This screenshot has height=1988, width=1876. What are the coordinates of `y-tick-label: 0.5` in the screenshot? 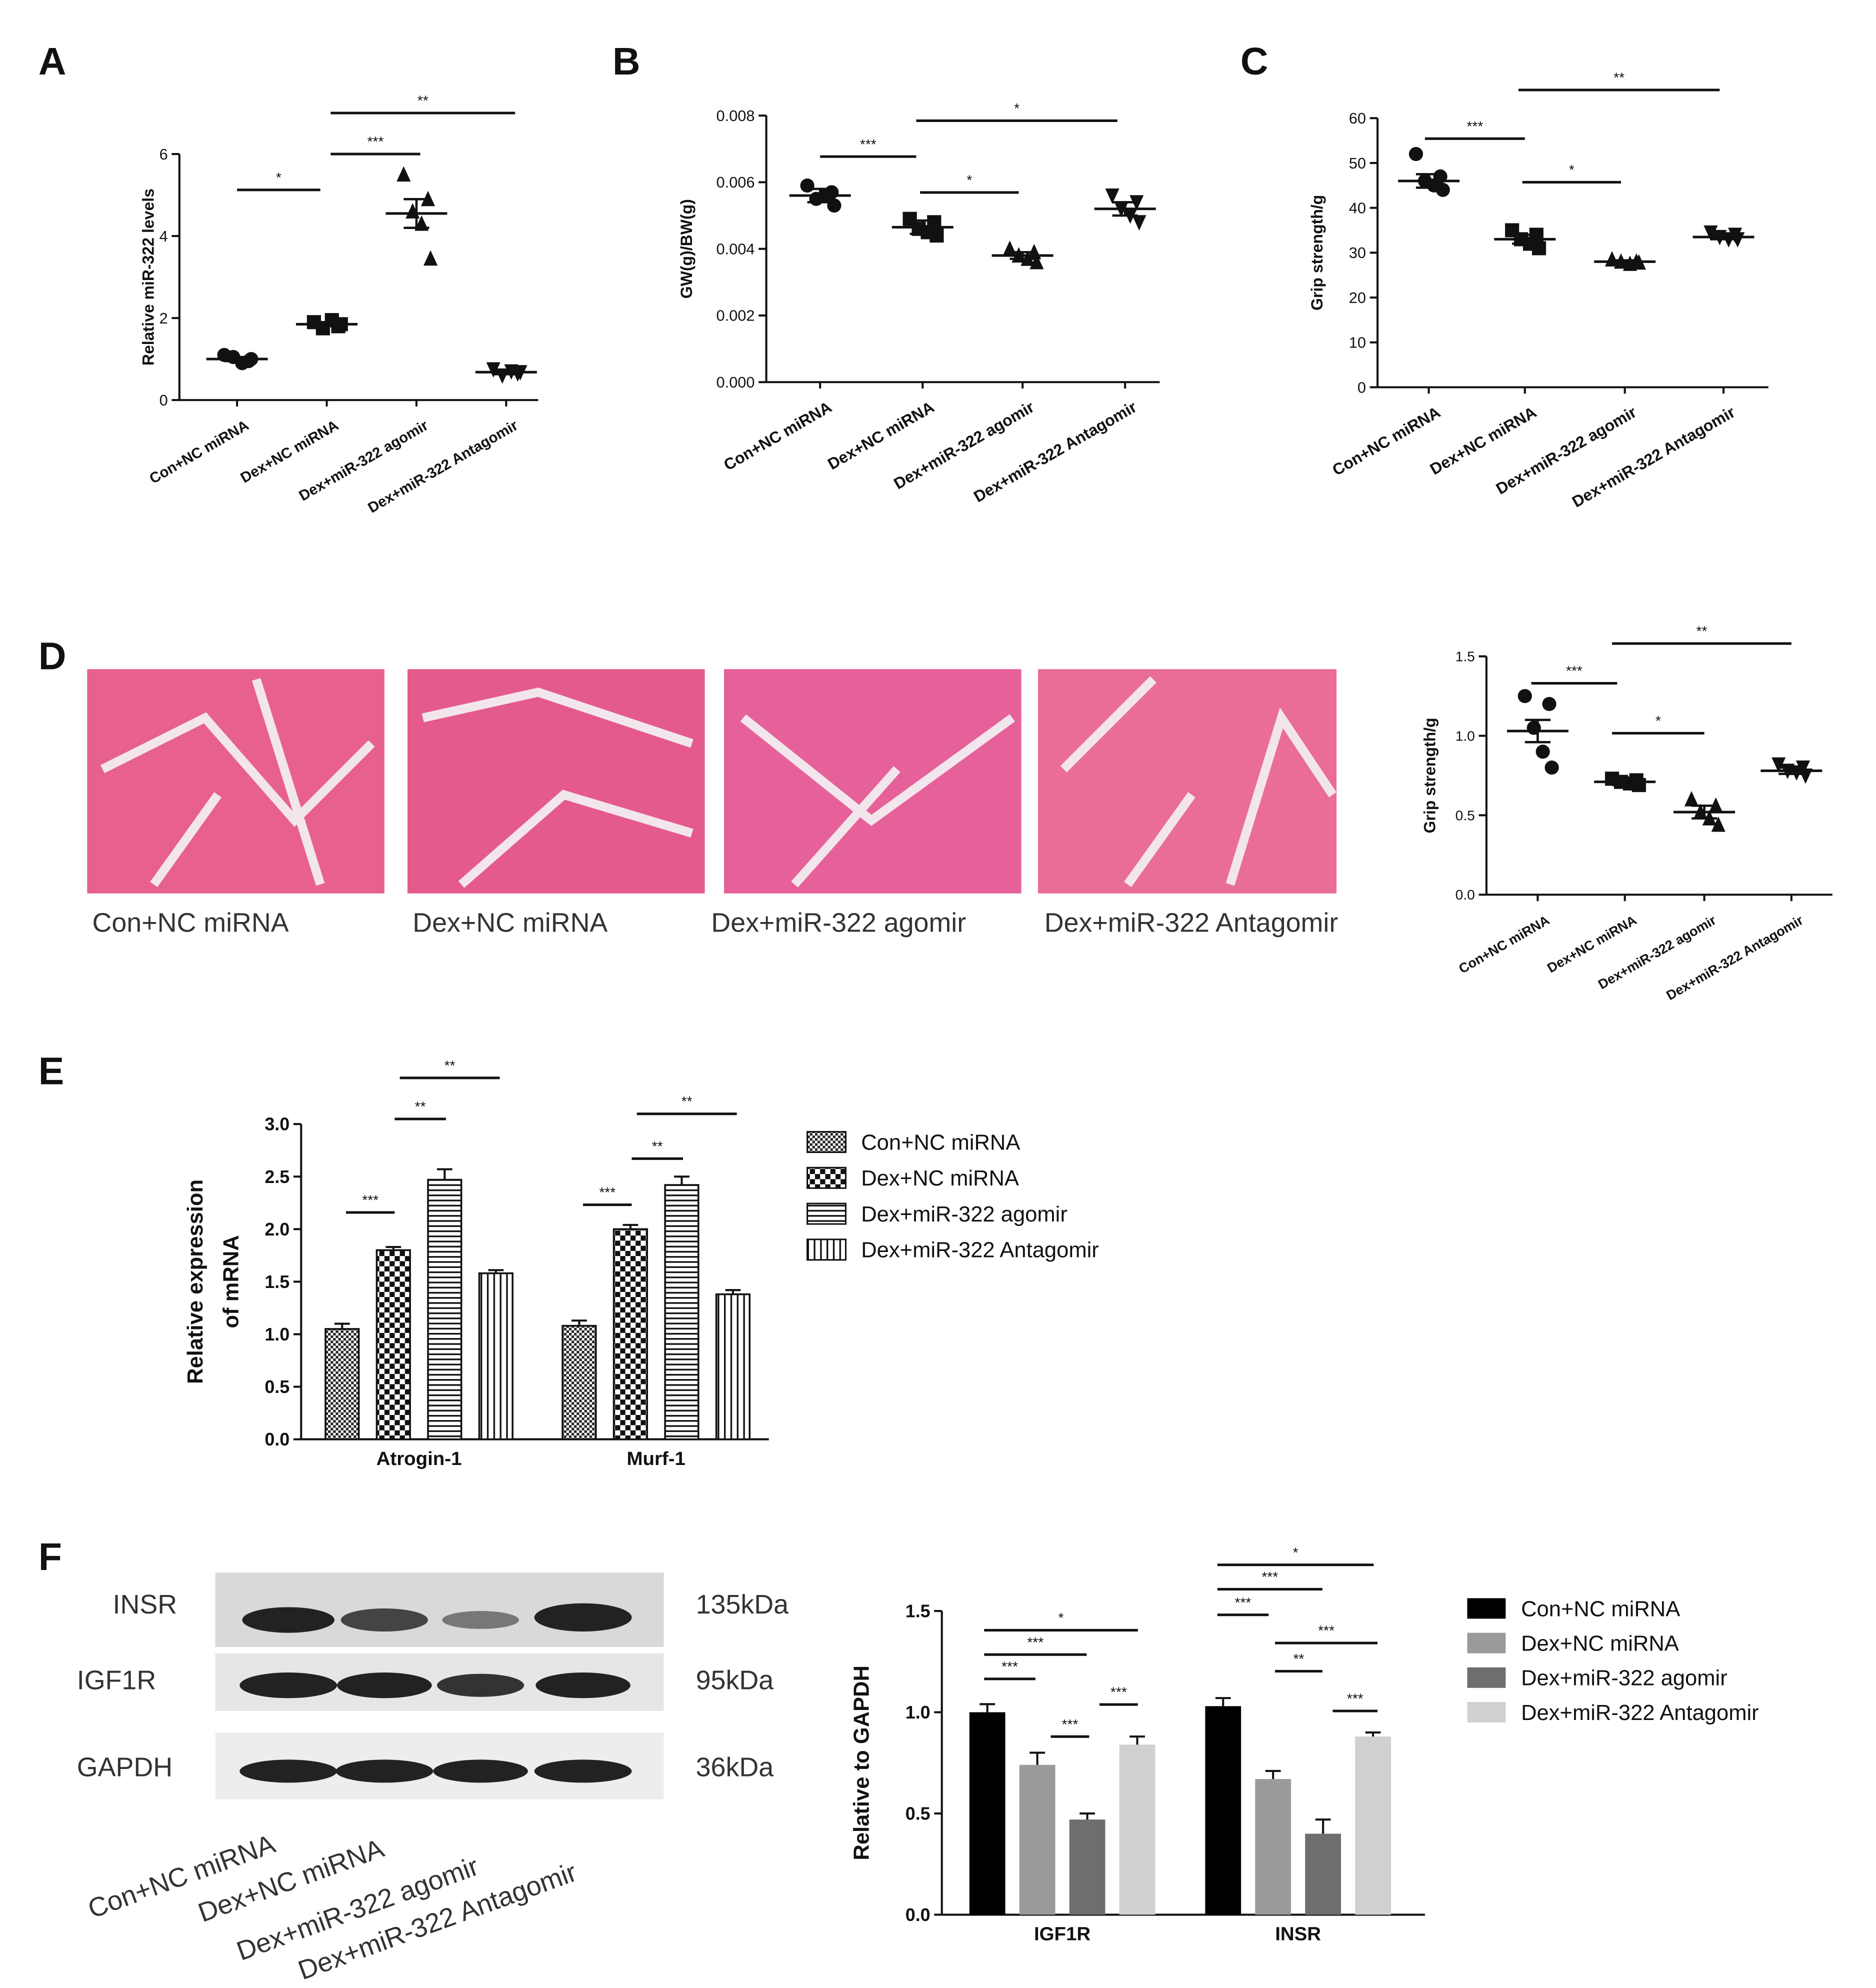 It's located at (277, 1387).